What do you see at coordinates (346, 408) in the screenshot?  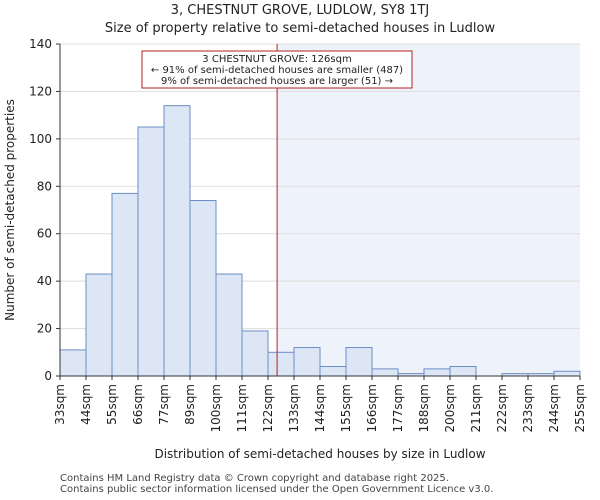 I see `x-tick-label: 155sqm` at bounding box center [346, 408].